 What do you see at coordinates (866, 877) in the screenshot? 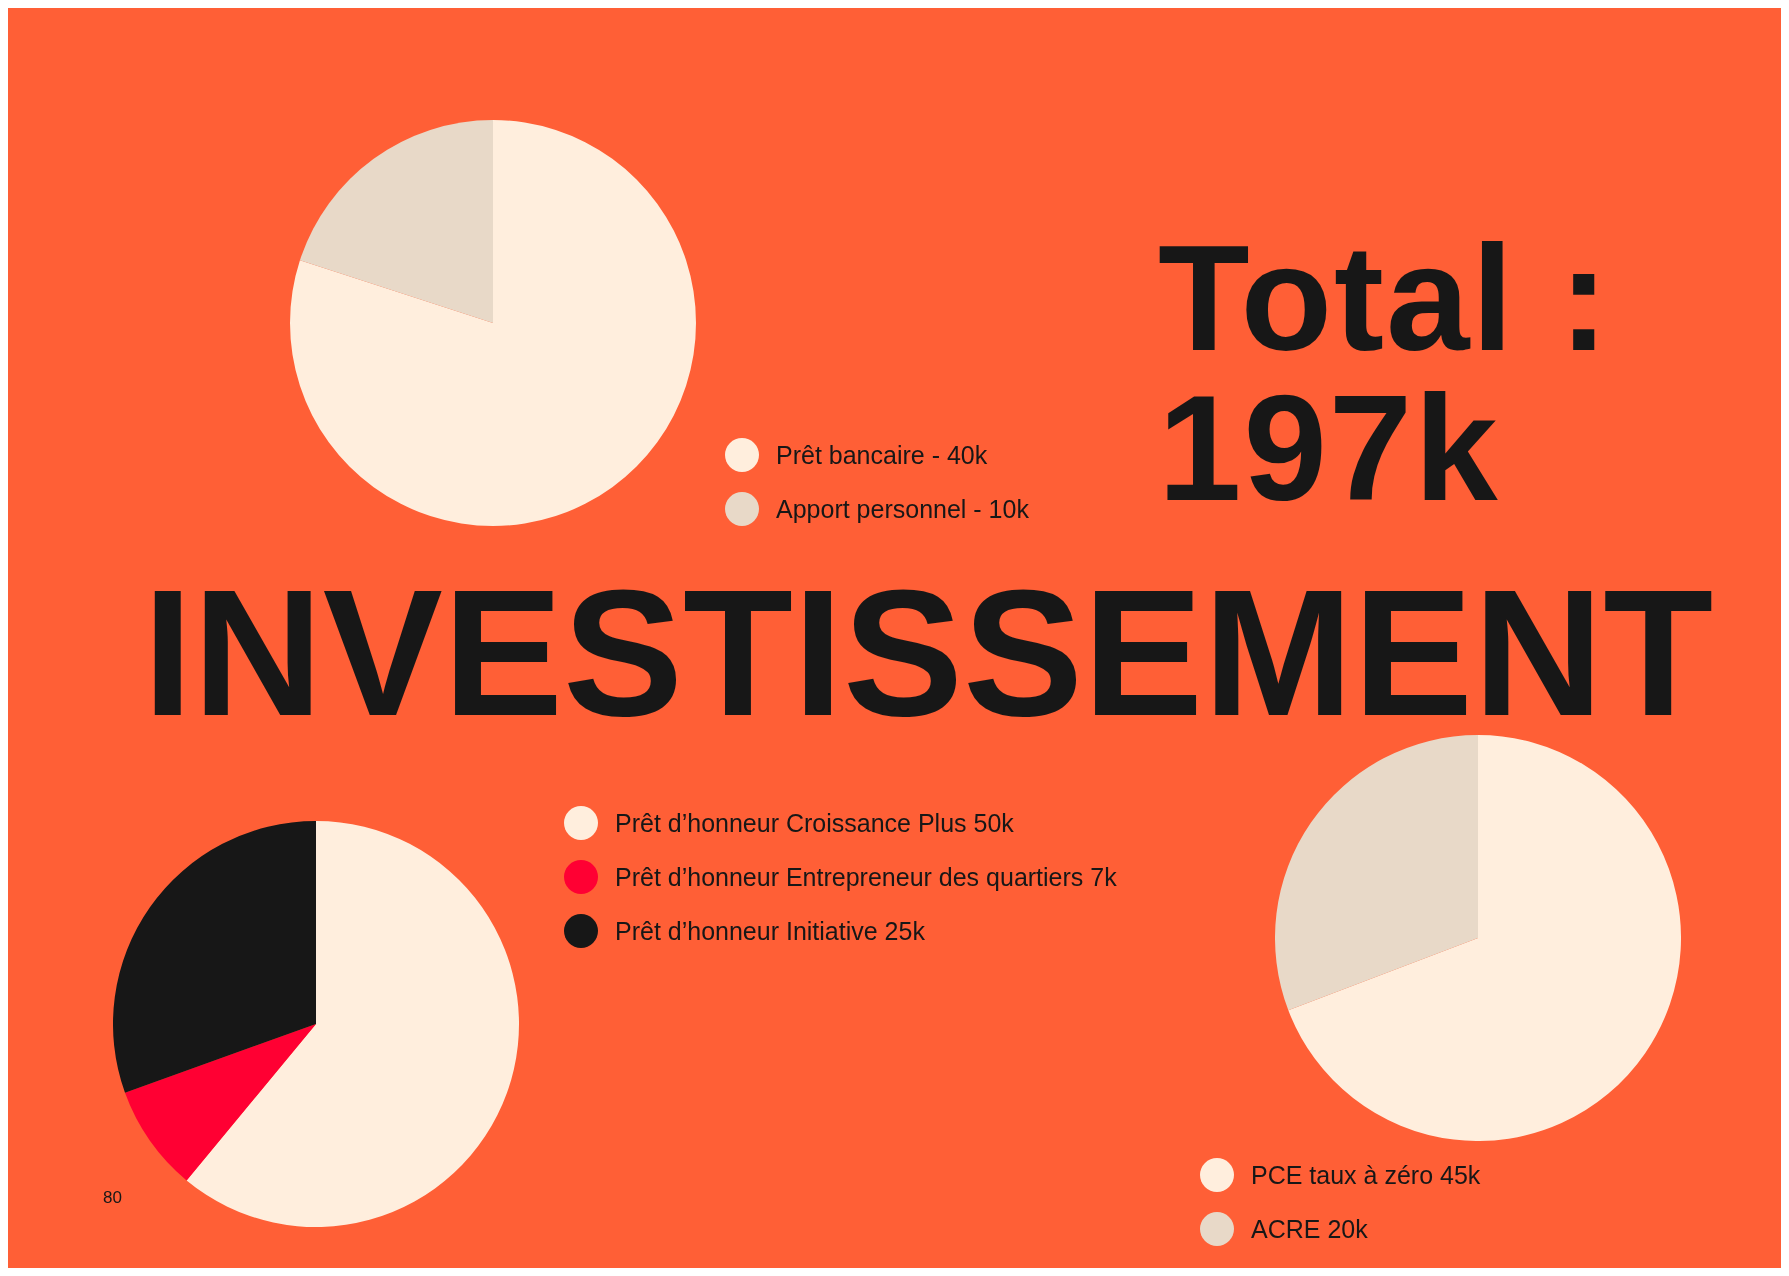
I see `legend-label: Prêt d’honneur Entrepreneur des quartiers 7k` at bounding box center [866, 877].